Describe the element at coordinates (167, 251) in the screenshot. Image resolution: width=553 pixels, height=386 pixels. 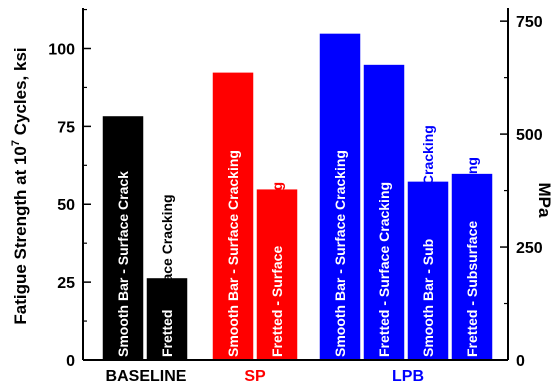
I see `bar-label-2-part-b: Surface Cracking` at that location.